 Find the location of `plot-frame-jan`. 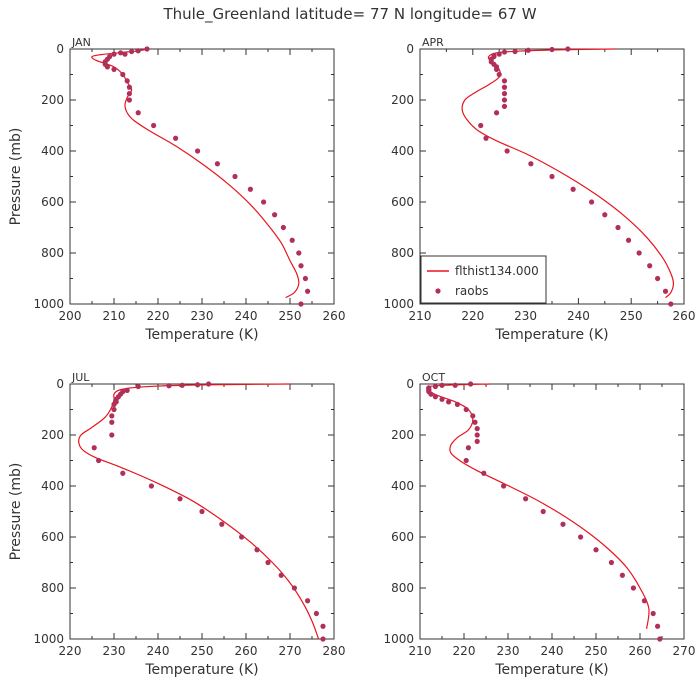

plot-frame-jan is located at coordinates (202, 176).